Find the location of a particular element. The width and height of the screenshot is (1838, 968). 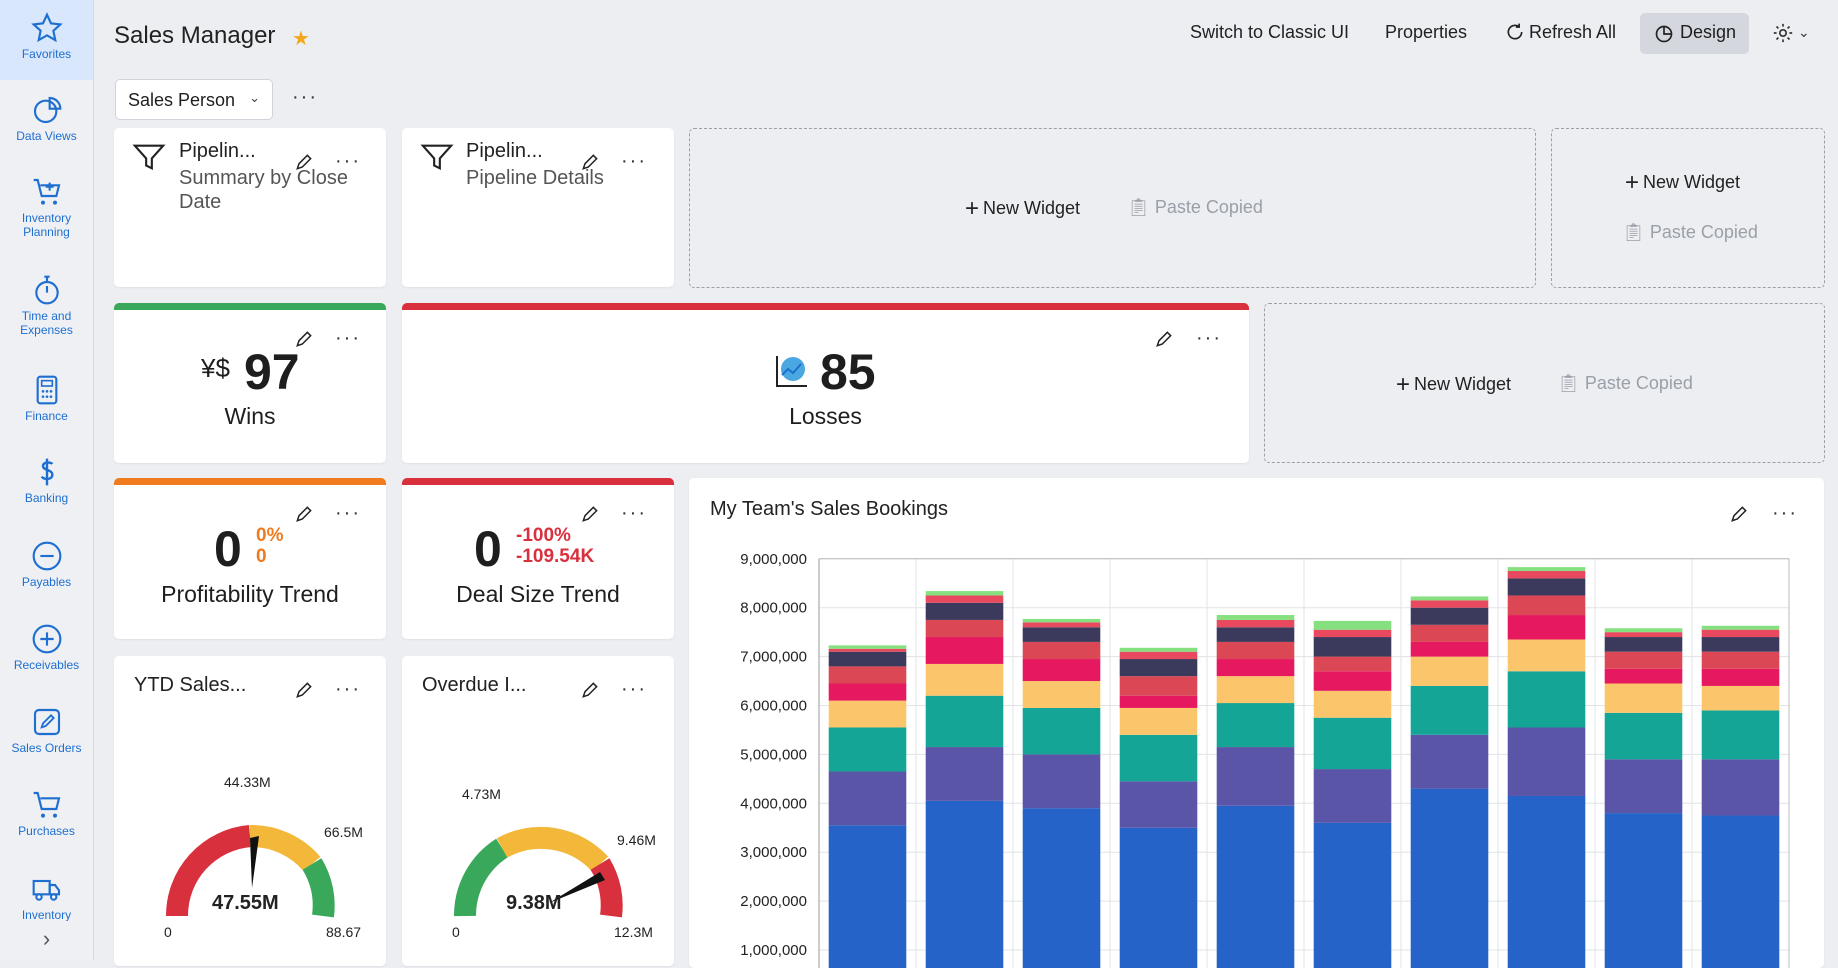

sidebar-item-sales-orders: Sales Orders is located at coordinates (46, 736).